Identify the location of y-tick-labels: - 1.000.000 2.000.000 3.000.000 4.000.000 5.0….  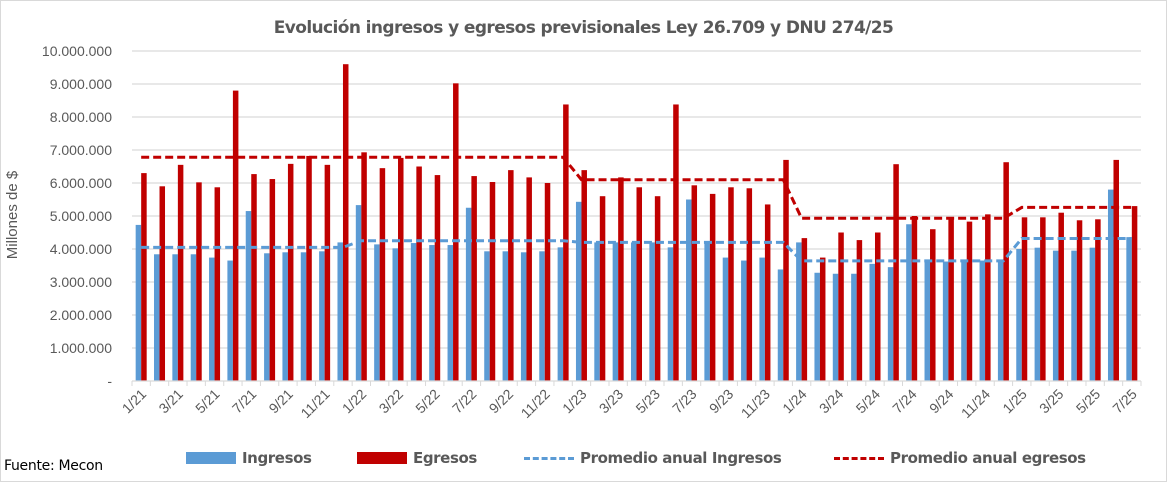
(77, 216).